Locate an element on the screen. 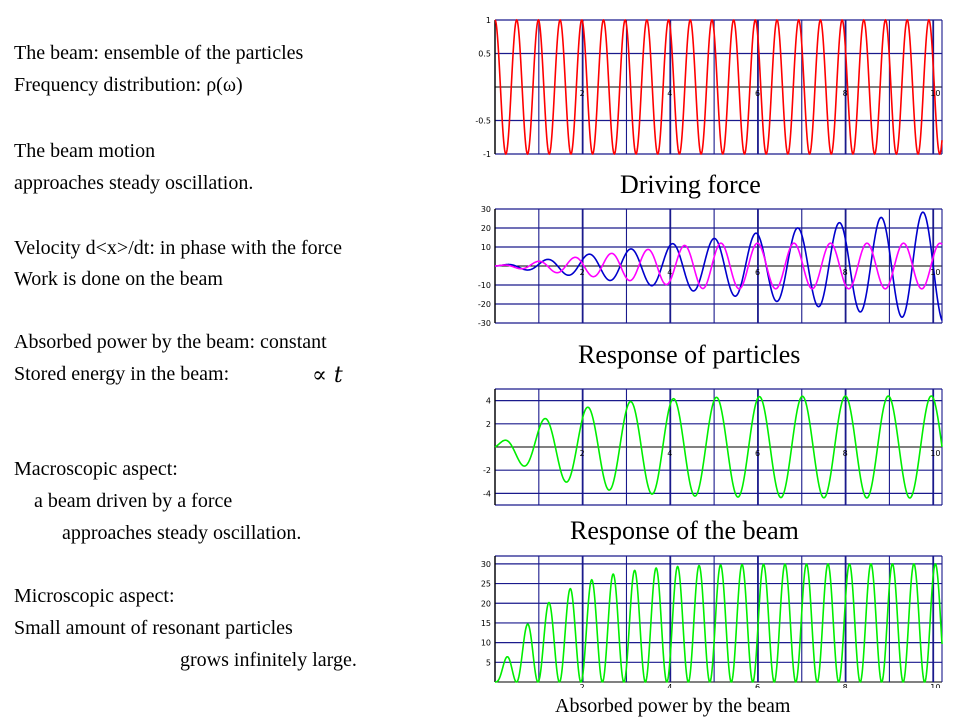  y-tick-label: 15 is located at coordinates (486, 623).